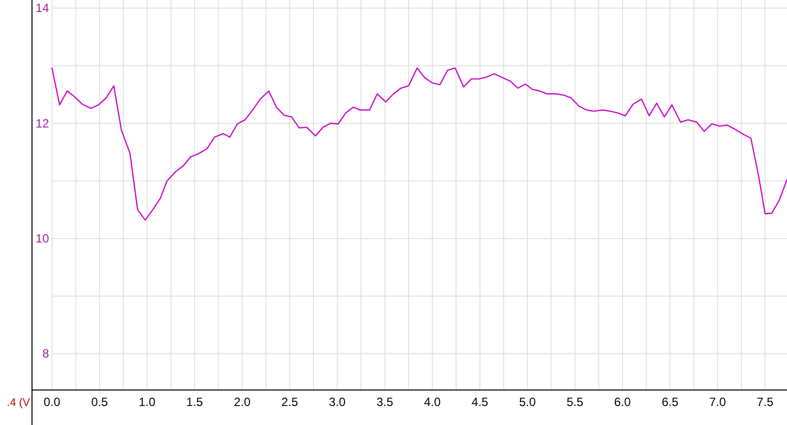 This screenshot has width=787, height=425. What do you see at coordinates (432, 402) in the screenshot?
I see `x-tick-label: 4.0` at bounding box center [432, 402].